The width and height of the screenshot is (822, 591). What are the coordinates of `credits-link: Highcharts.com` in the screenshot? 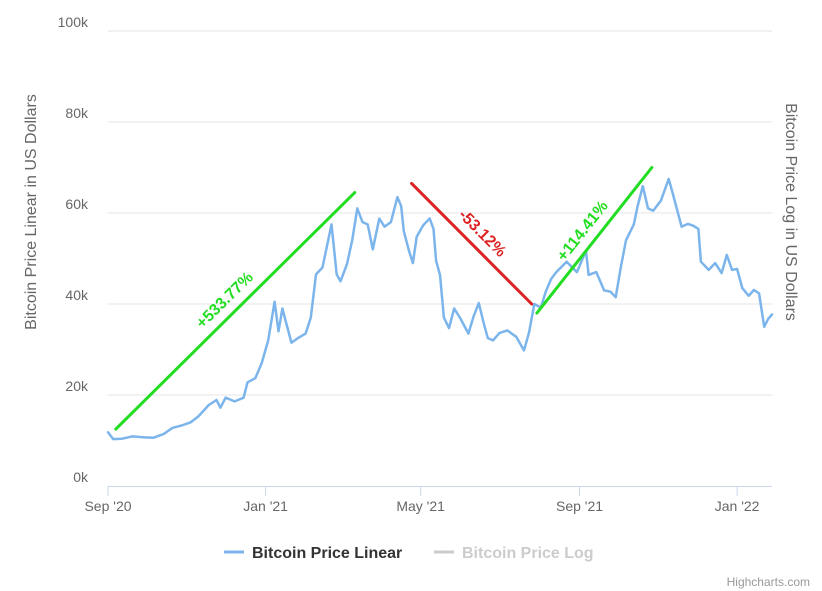 It's located at (768, 582).